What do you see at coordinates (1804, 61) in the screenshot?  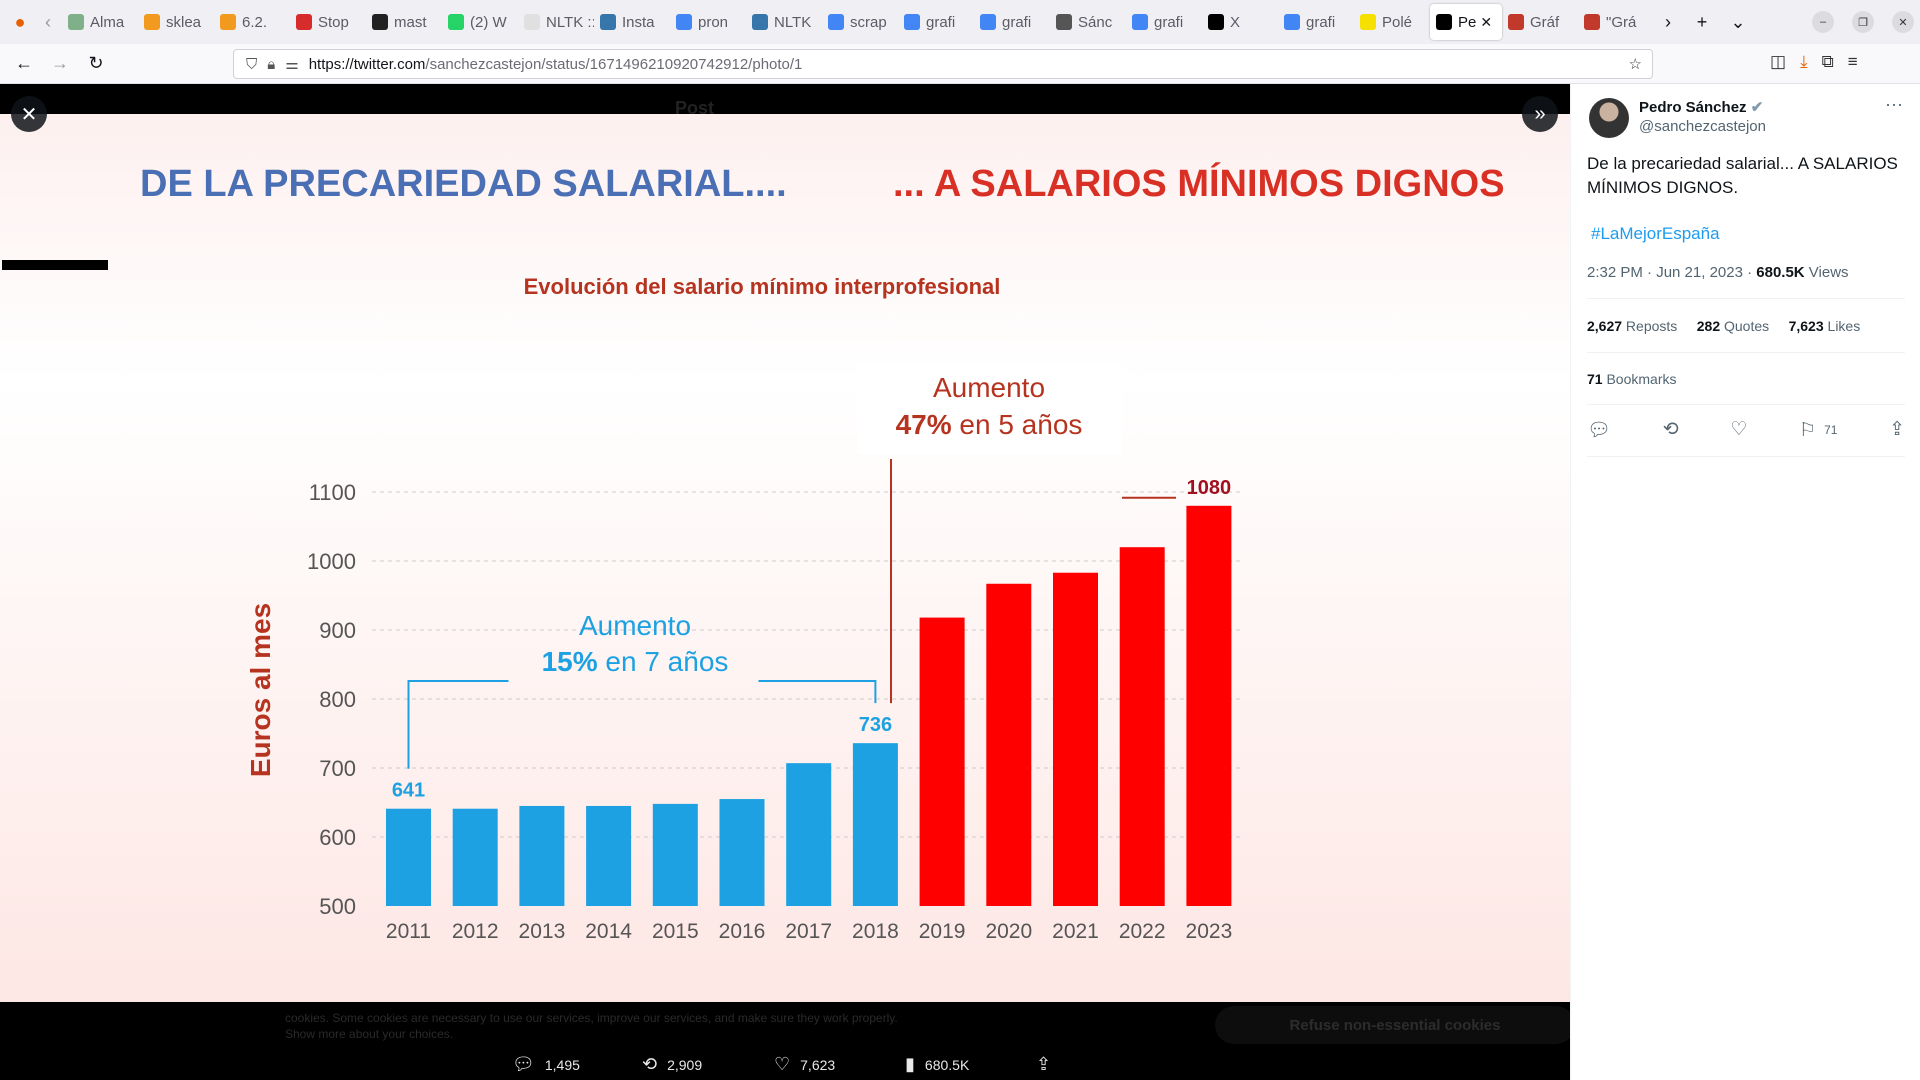 I see `downloads-icon: ⤓` at bounding box center [1804, 61].